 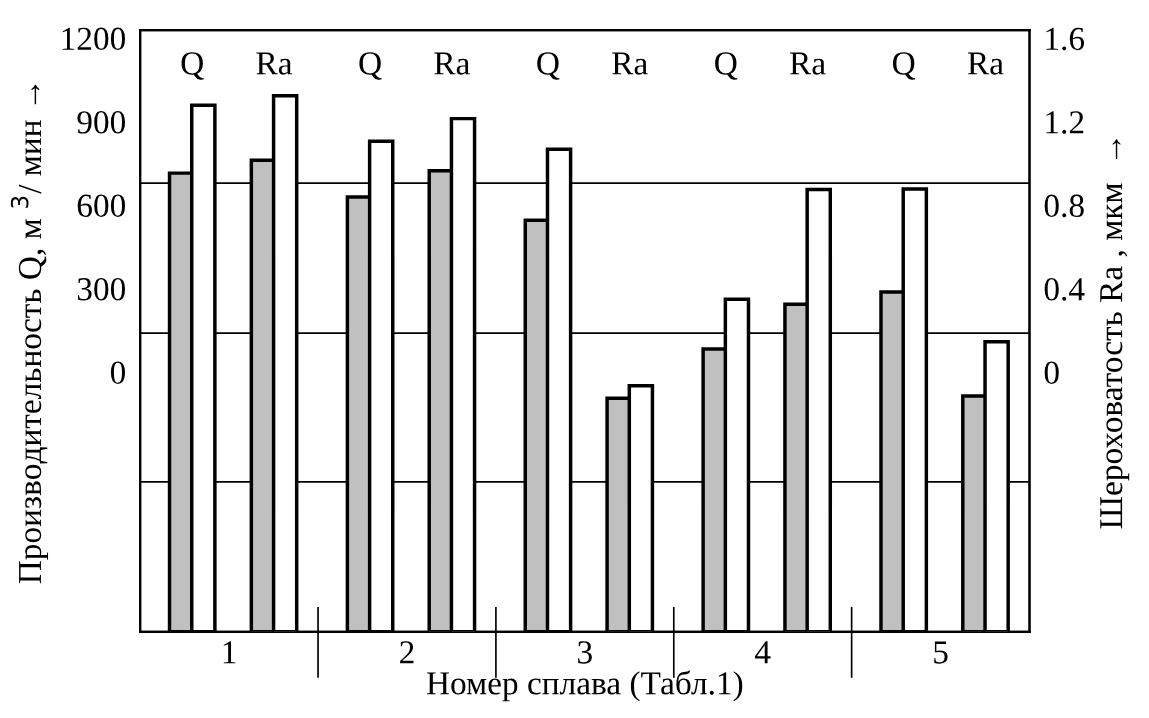 What do you see at coordinates (101, 206) in the screenshot?
I see `y-tick-label: 600` at bounding box center [101, 206].